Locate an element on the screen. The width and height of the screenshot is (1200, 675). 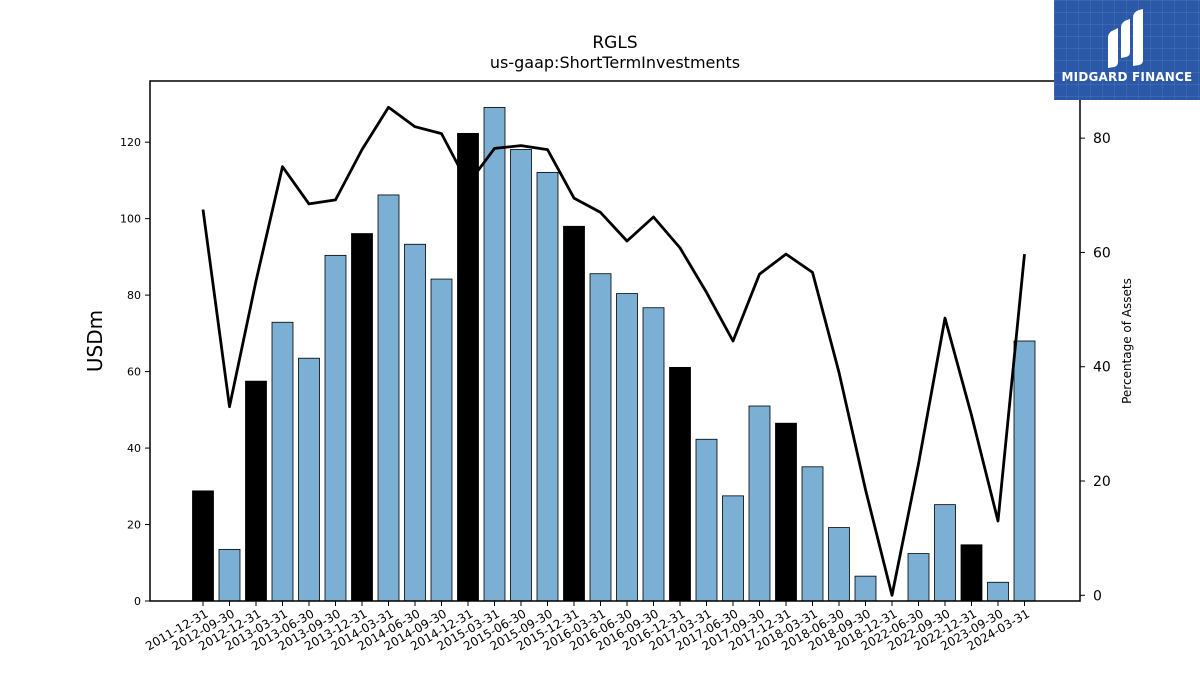
y-tick-label: 40 is located at coordinates (134, 448).